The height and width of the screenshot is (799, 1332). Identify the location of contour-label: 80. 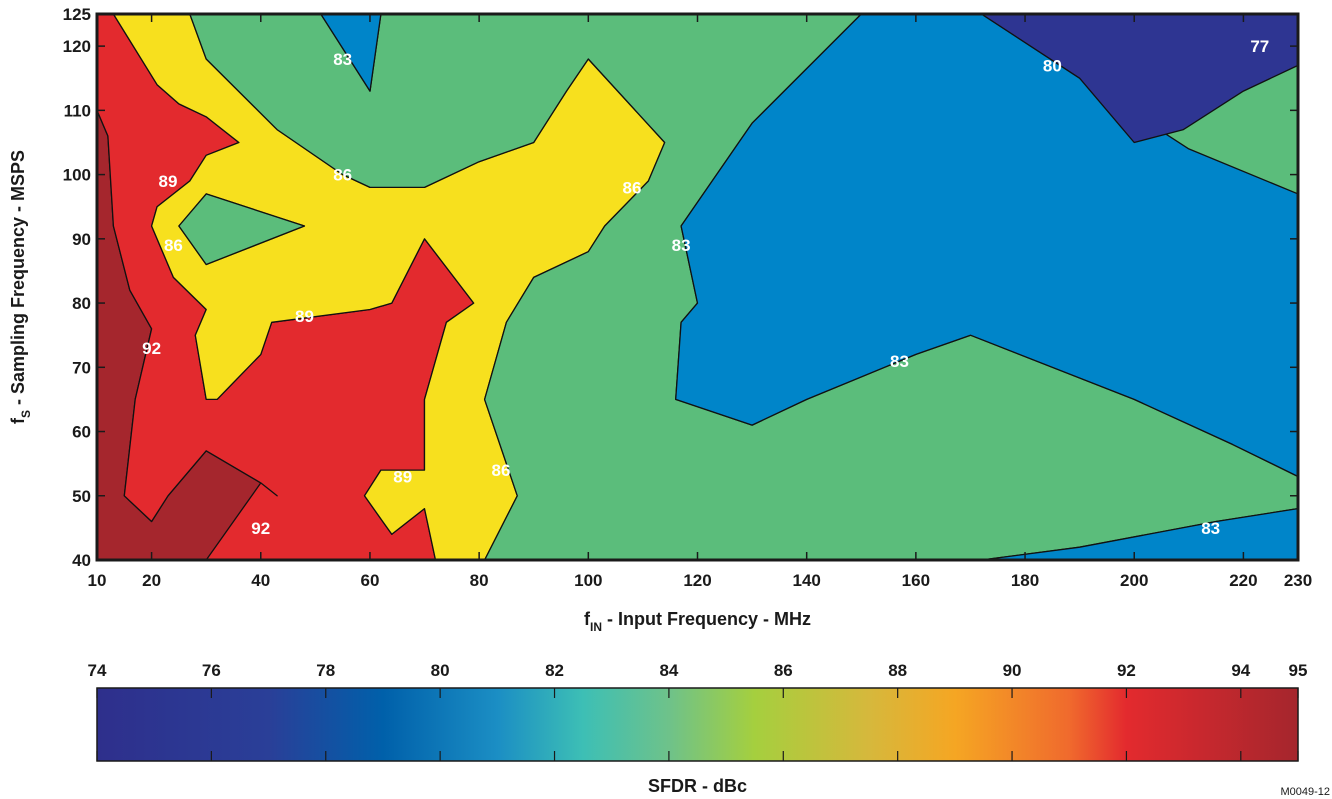
(1052, 65).